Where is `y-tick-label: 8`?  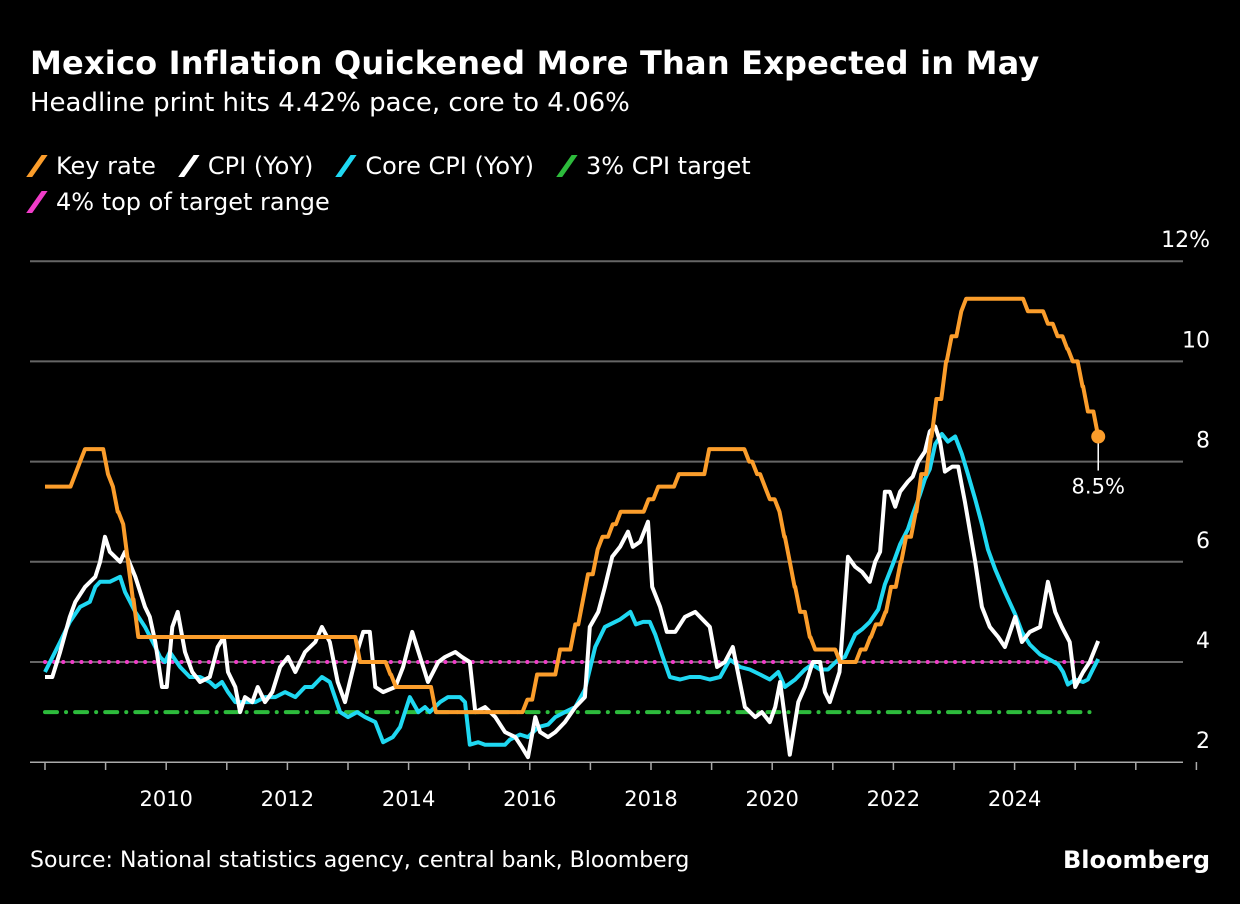
y-tick-label: 8 is located at coordinates (1203, 441).